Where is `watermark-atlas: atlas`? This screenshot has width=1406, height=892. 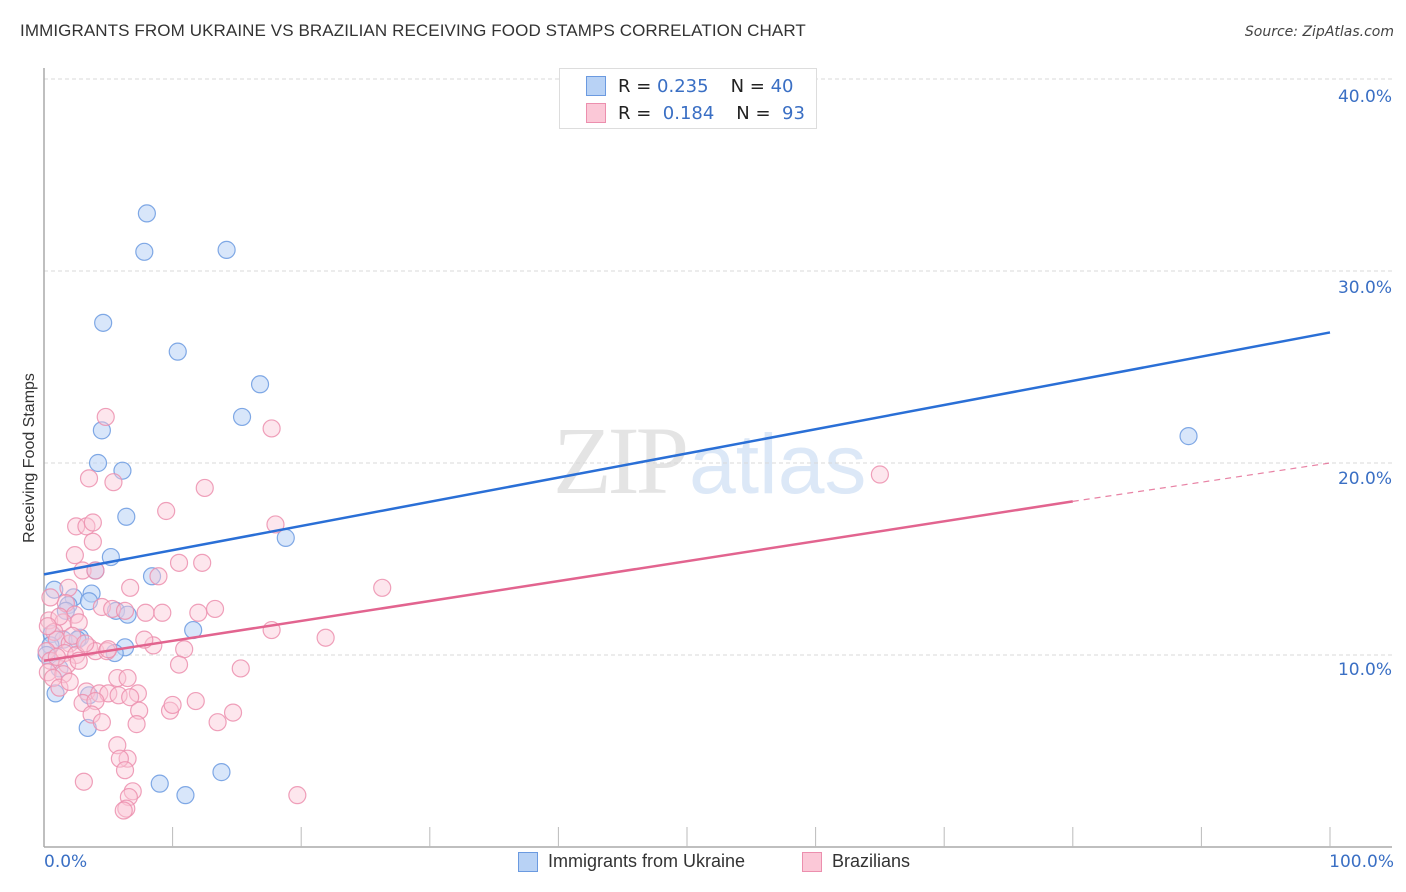 watermark-atlas: atlas is located at coordinates (778, 464).